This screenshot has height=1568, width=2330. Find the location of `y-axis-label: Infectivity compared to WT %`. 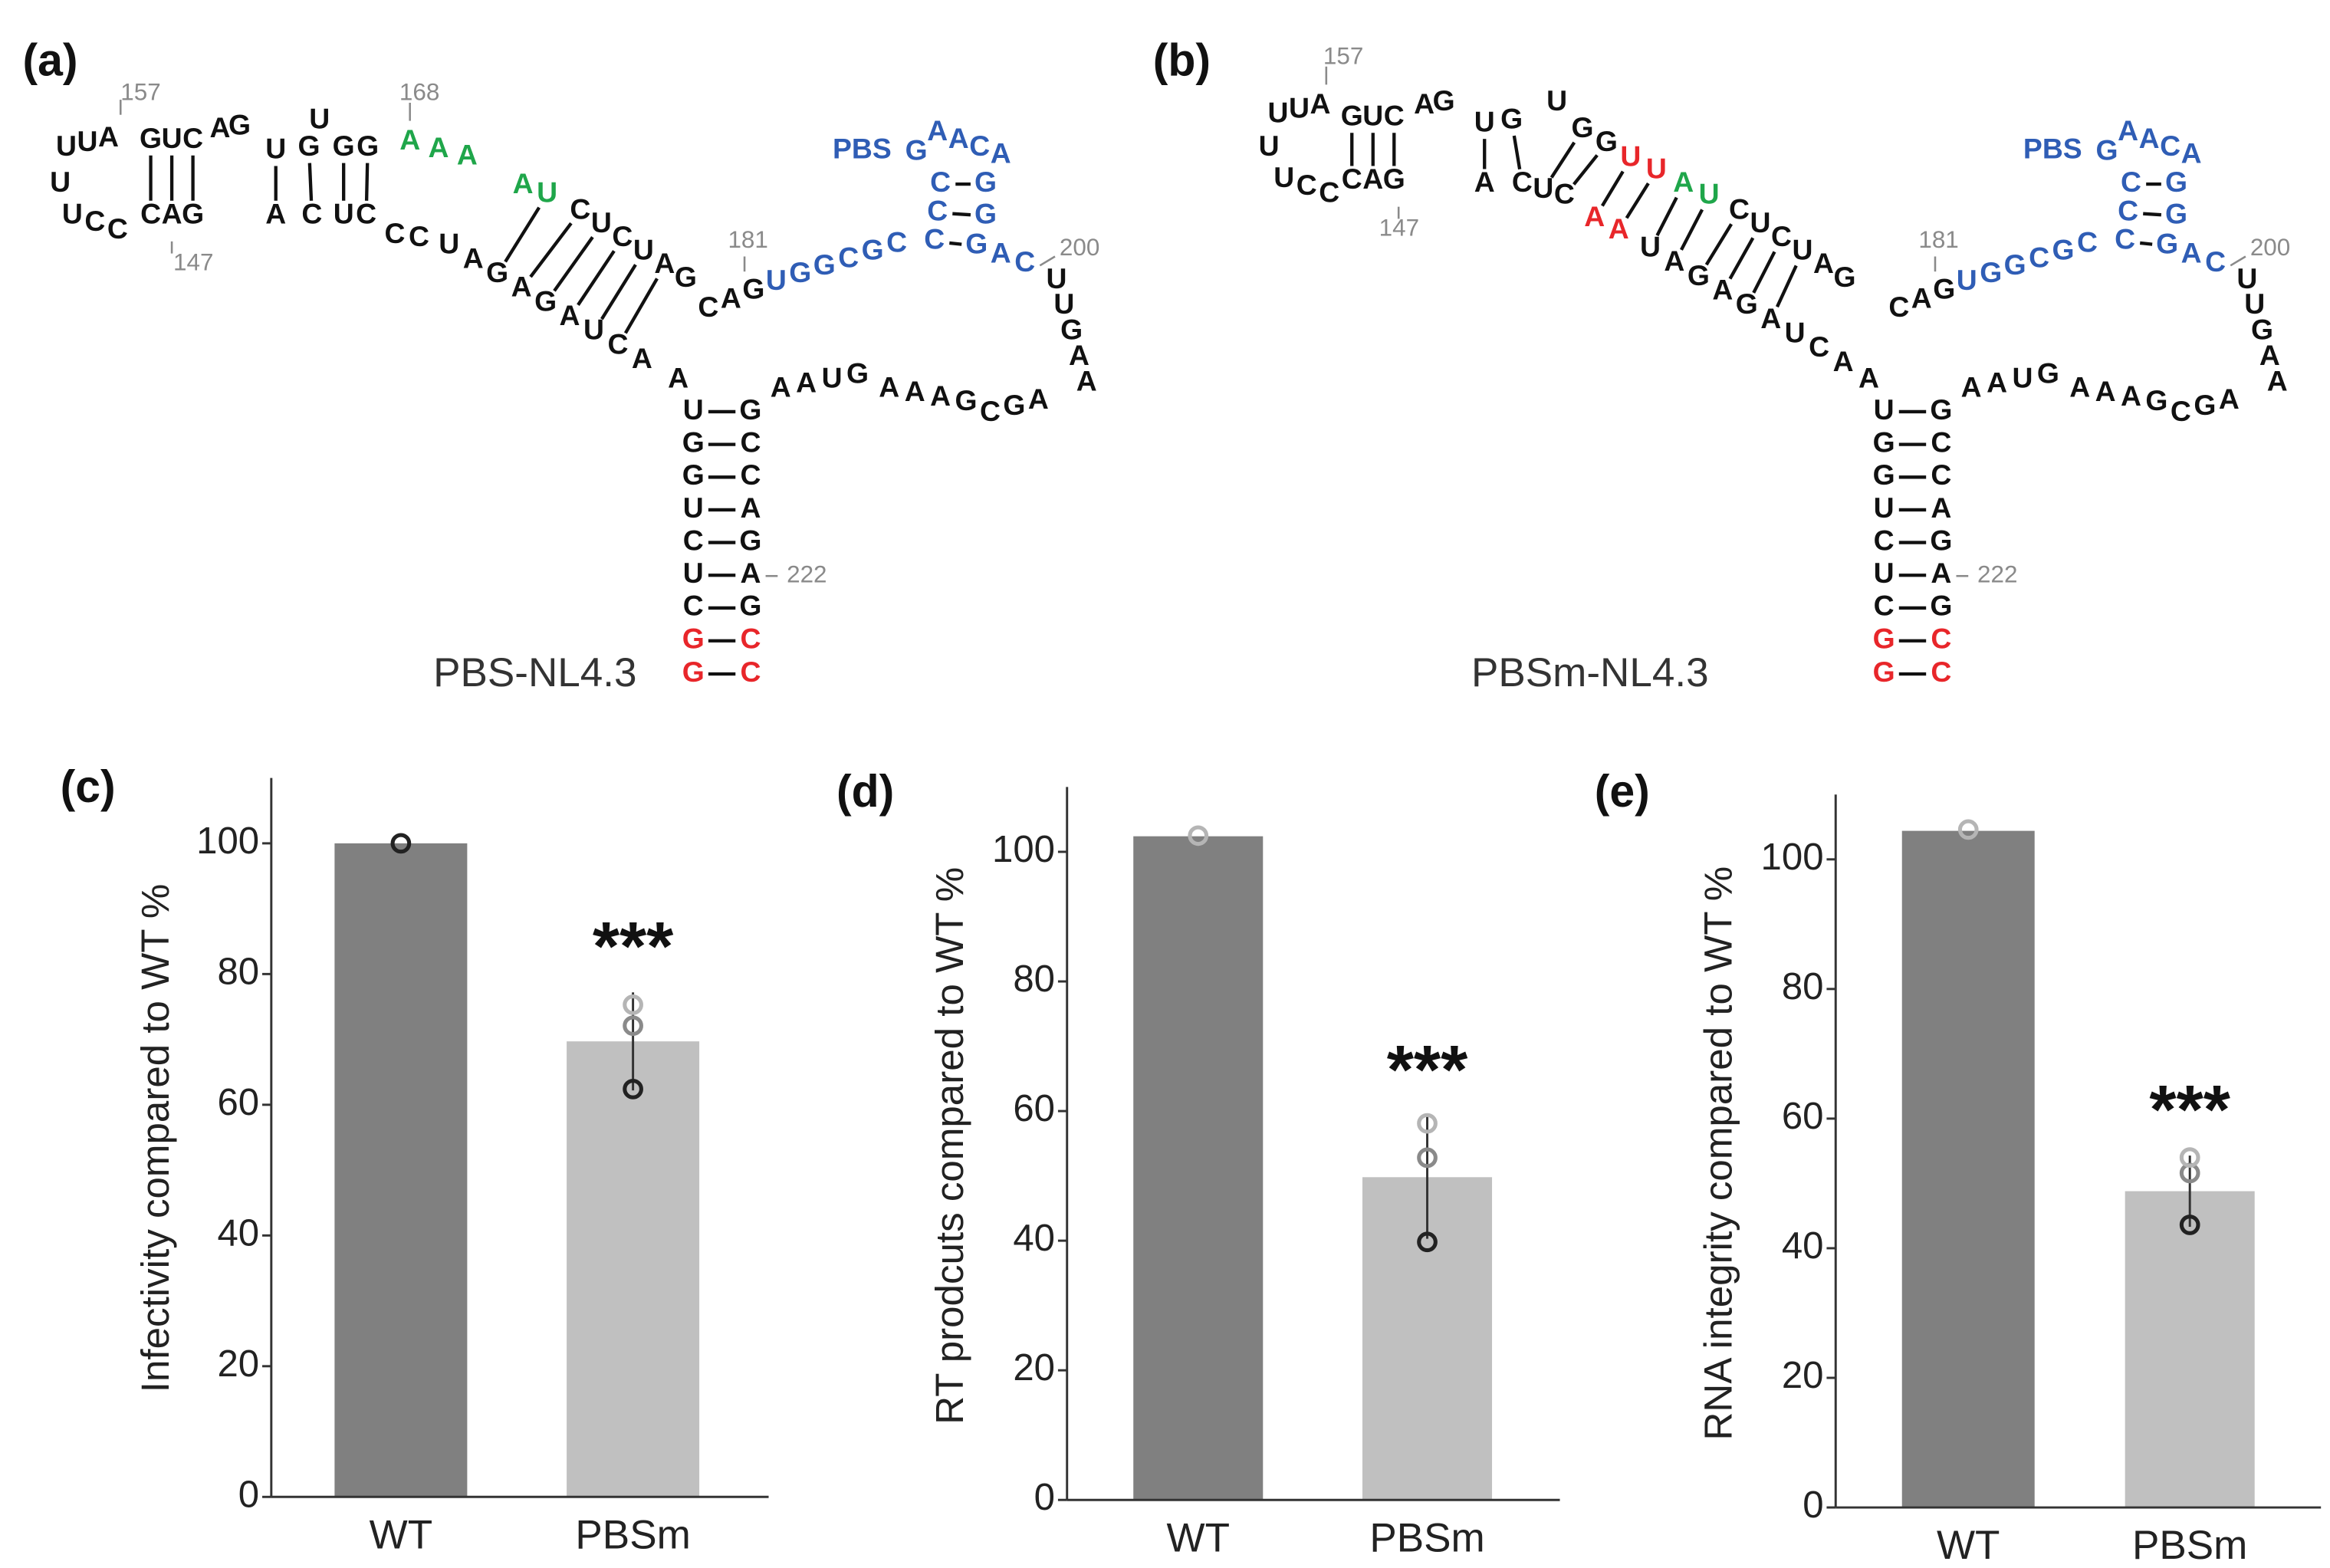

y-axis-label: Infectivity compared to WT % is located at coordinates (155, 1139).